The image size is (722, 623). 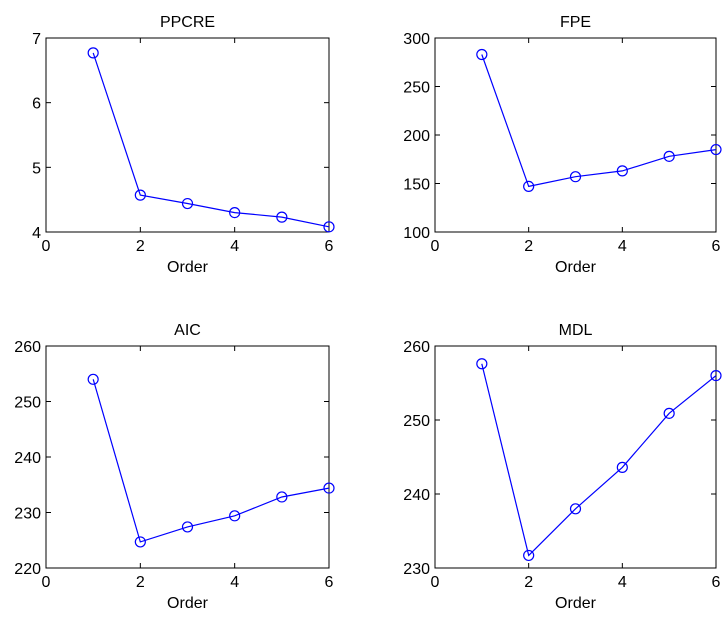 What do you see at coordinates (187, 330) in the screenshot?
I see `chart-title: AIC` at bounding box center [187, 330].